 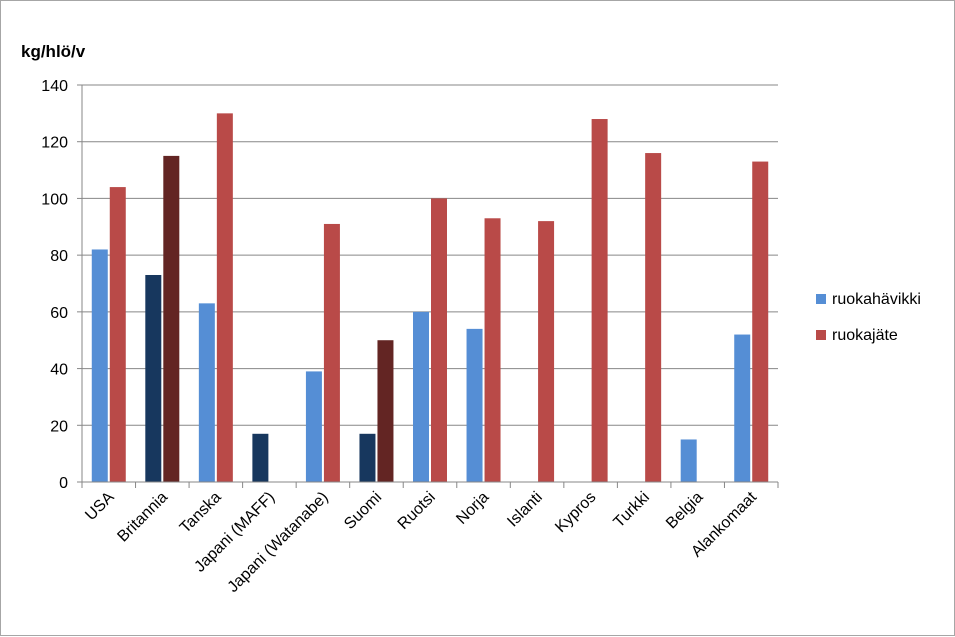 What do you see at coordinates (54, 86) in the screenshot?
I see `y-tick-label: 140` at bounding box center [54, 86].